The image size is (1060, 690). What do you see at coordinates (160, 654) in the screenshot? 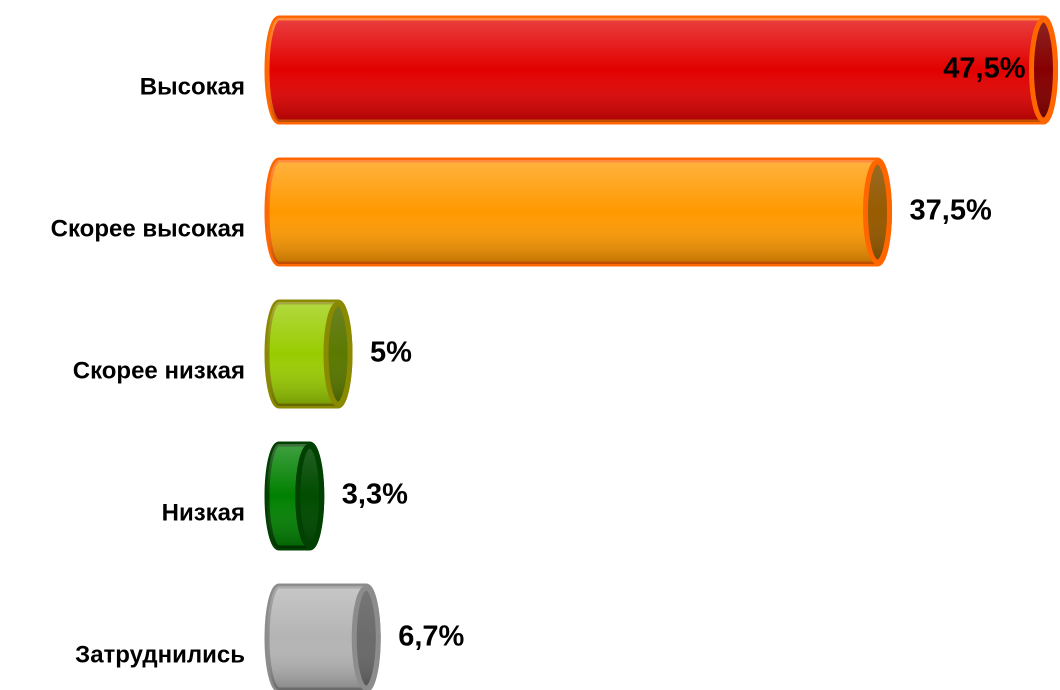
I see `category-label: Затруднились` at bounding box center [160, 654].